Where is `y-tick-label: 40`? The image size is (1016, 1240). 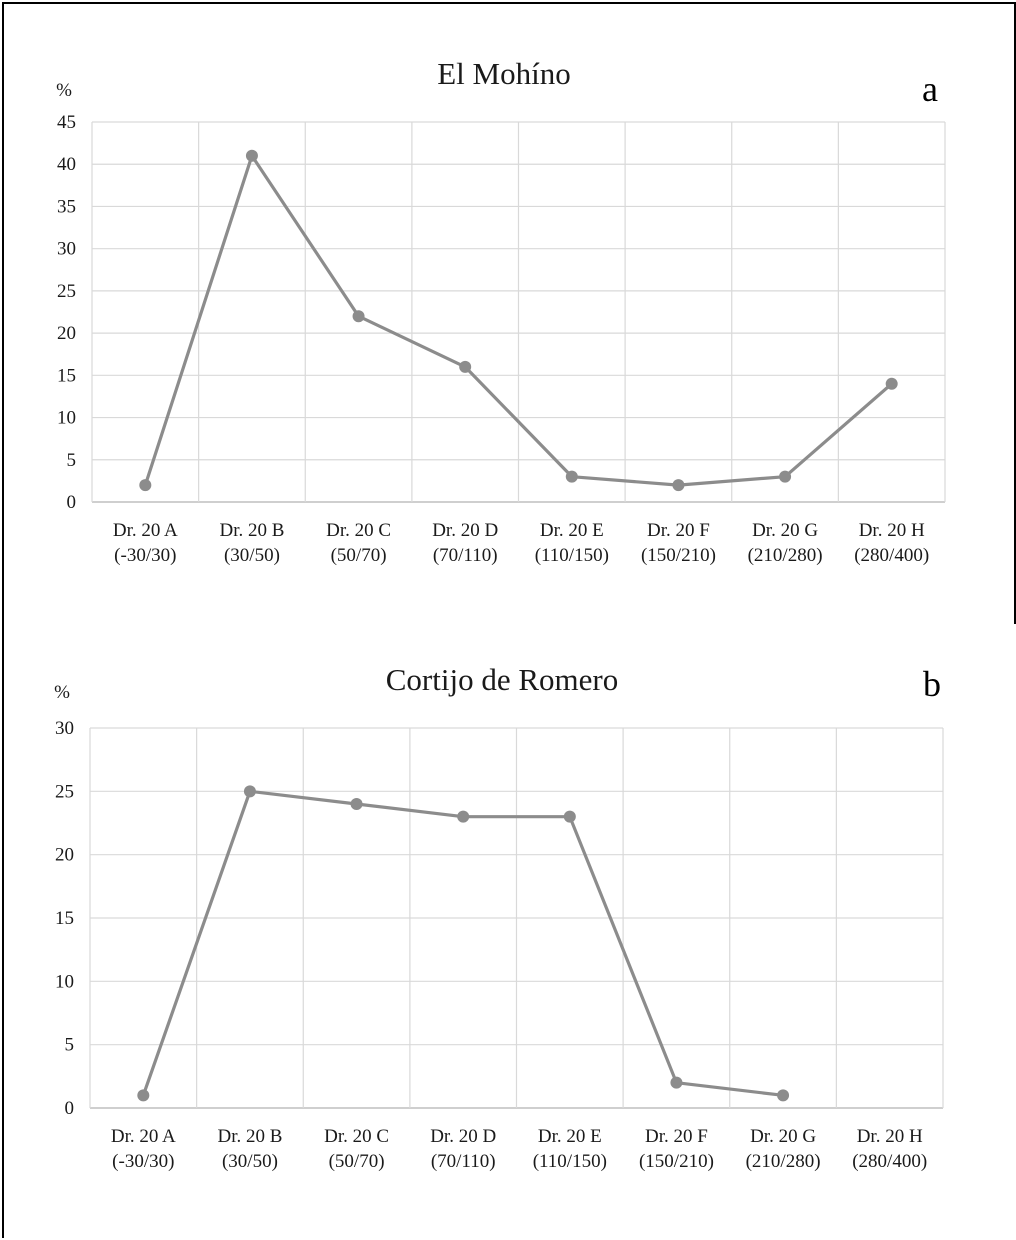 y-tick-label: 40 is located at coordinates (66, 164).